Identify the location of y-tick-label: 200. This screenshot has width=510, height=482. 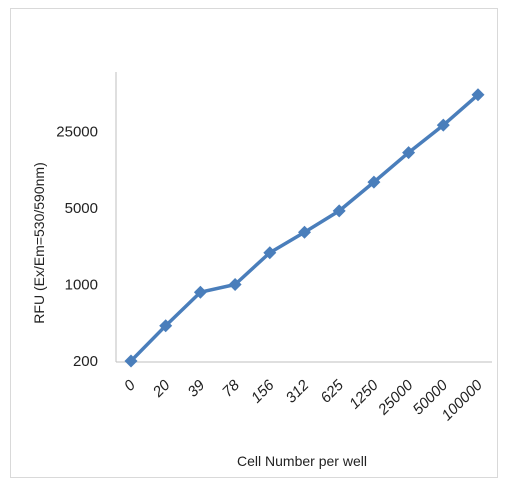
(85, 361).